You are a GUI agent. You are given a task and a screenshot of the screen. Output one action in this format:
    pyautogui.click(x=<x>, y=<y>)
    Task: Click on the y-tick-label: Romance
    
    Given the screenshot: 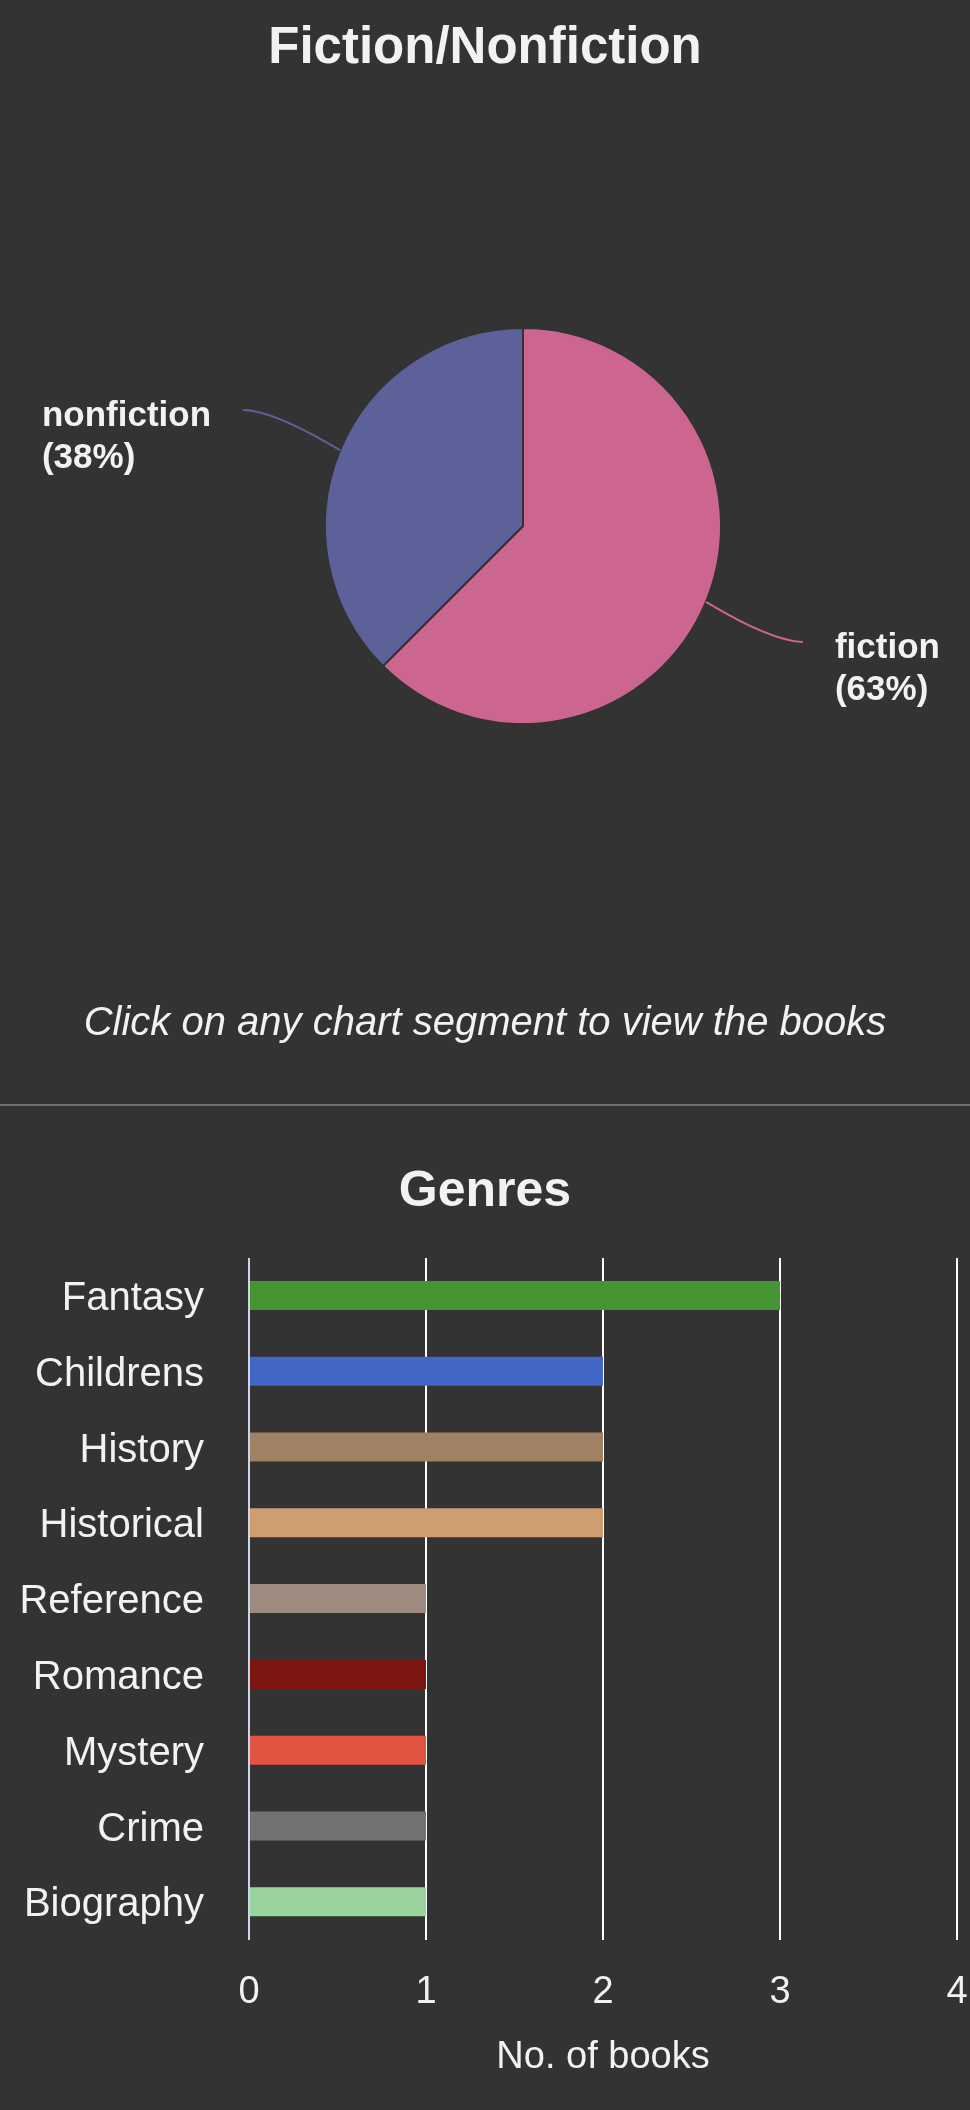 What is the action you would take?
    pyautogui.click(x=118, y=1674)
    